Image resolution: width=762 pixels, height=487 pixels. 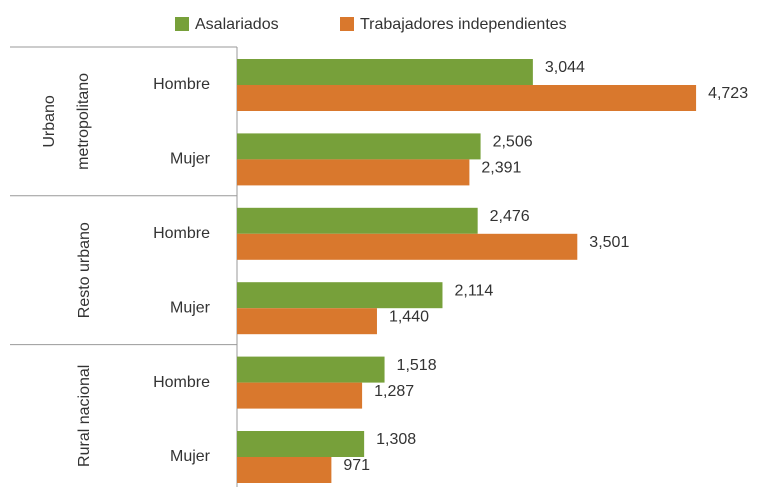 What do you see at coordinates (565, 67) in the screenshot?
I see `value-label: 3,044` at bounding box center [565, 67].